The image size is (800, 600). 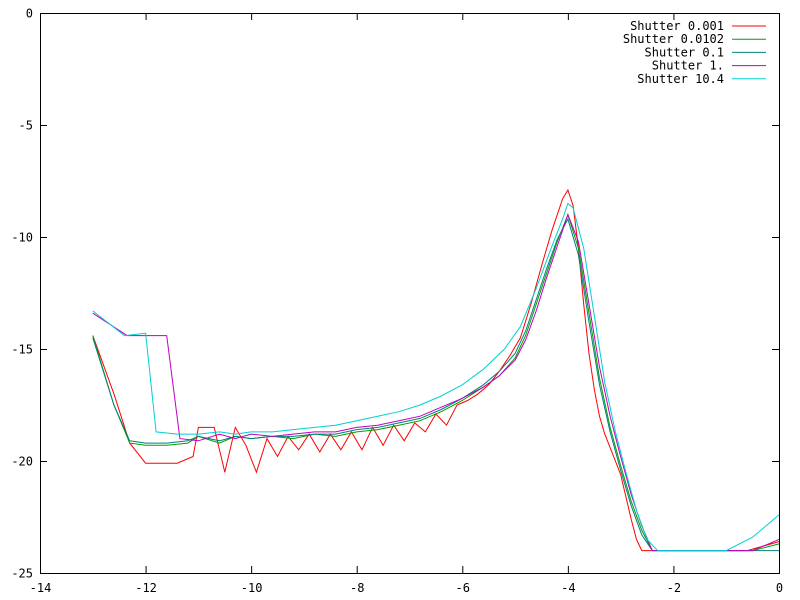 I want to click on legend-label: Shutter 0.001, so click(x=677, y=26).